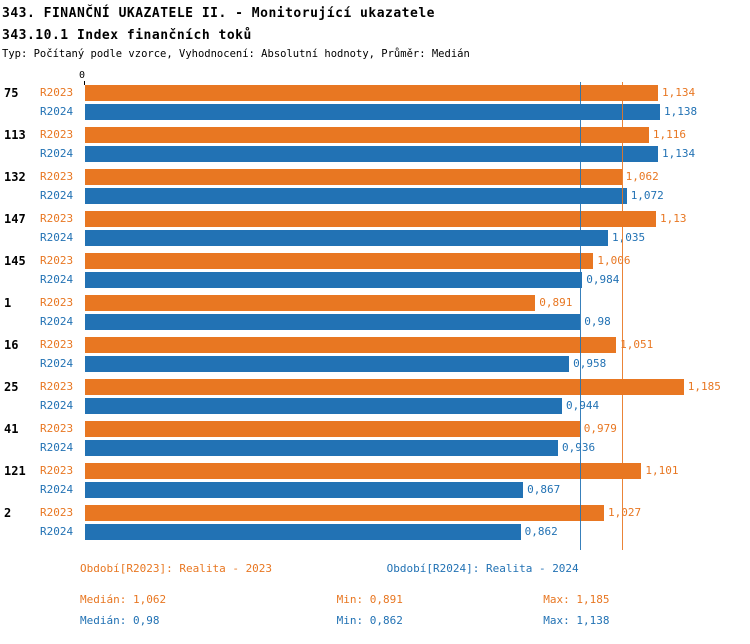 Image resolution: width=750 pixels, height=644 pixels. Describe the element at coordinates (624, 512) in the screenshot. I see `value-label: 1,027` at that location.